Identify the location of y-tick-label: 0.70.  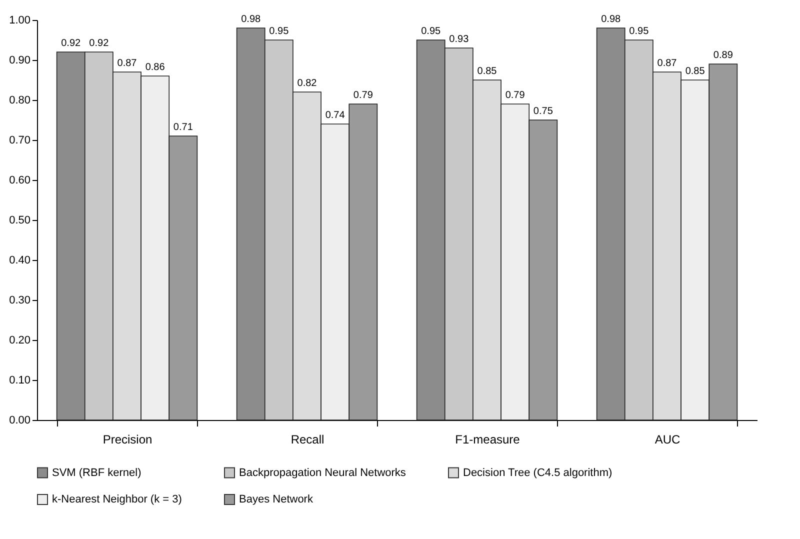
(19, 140).